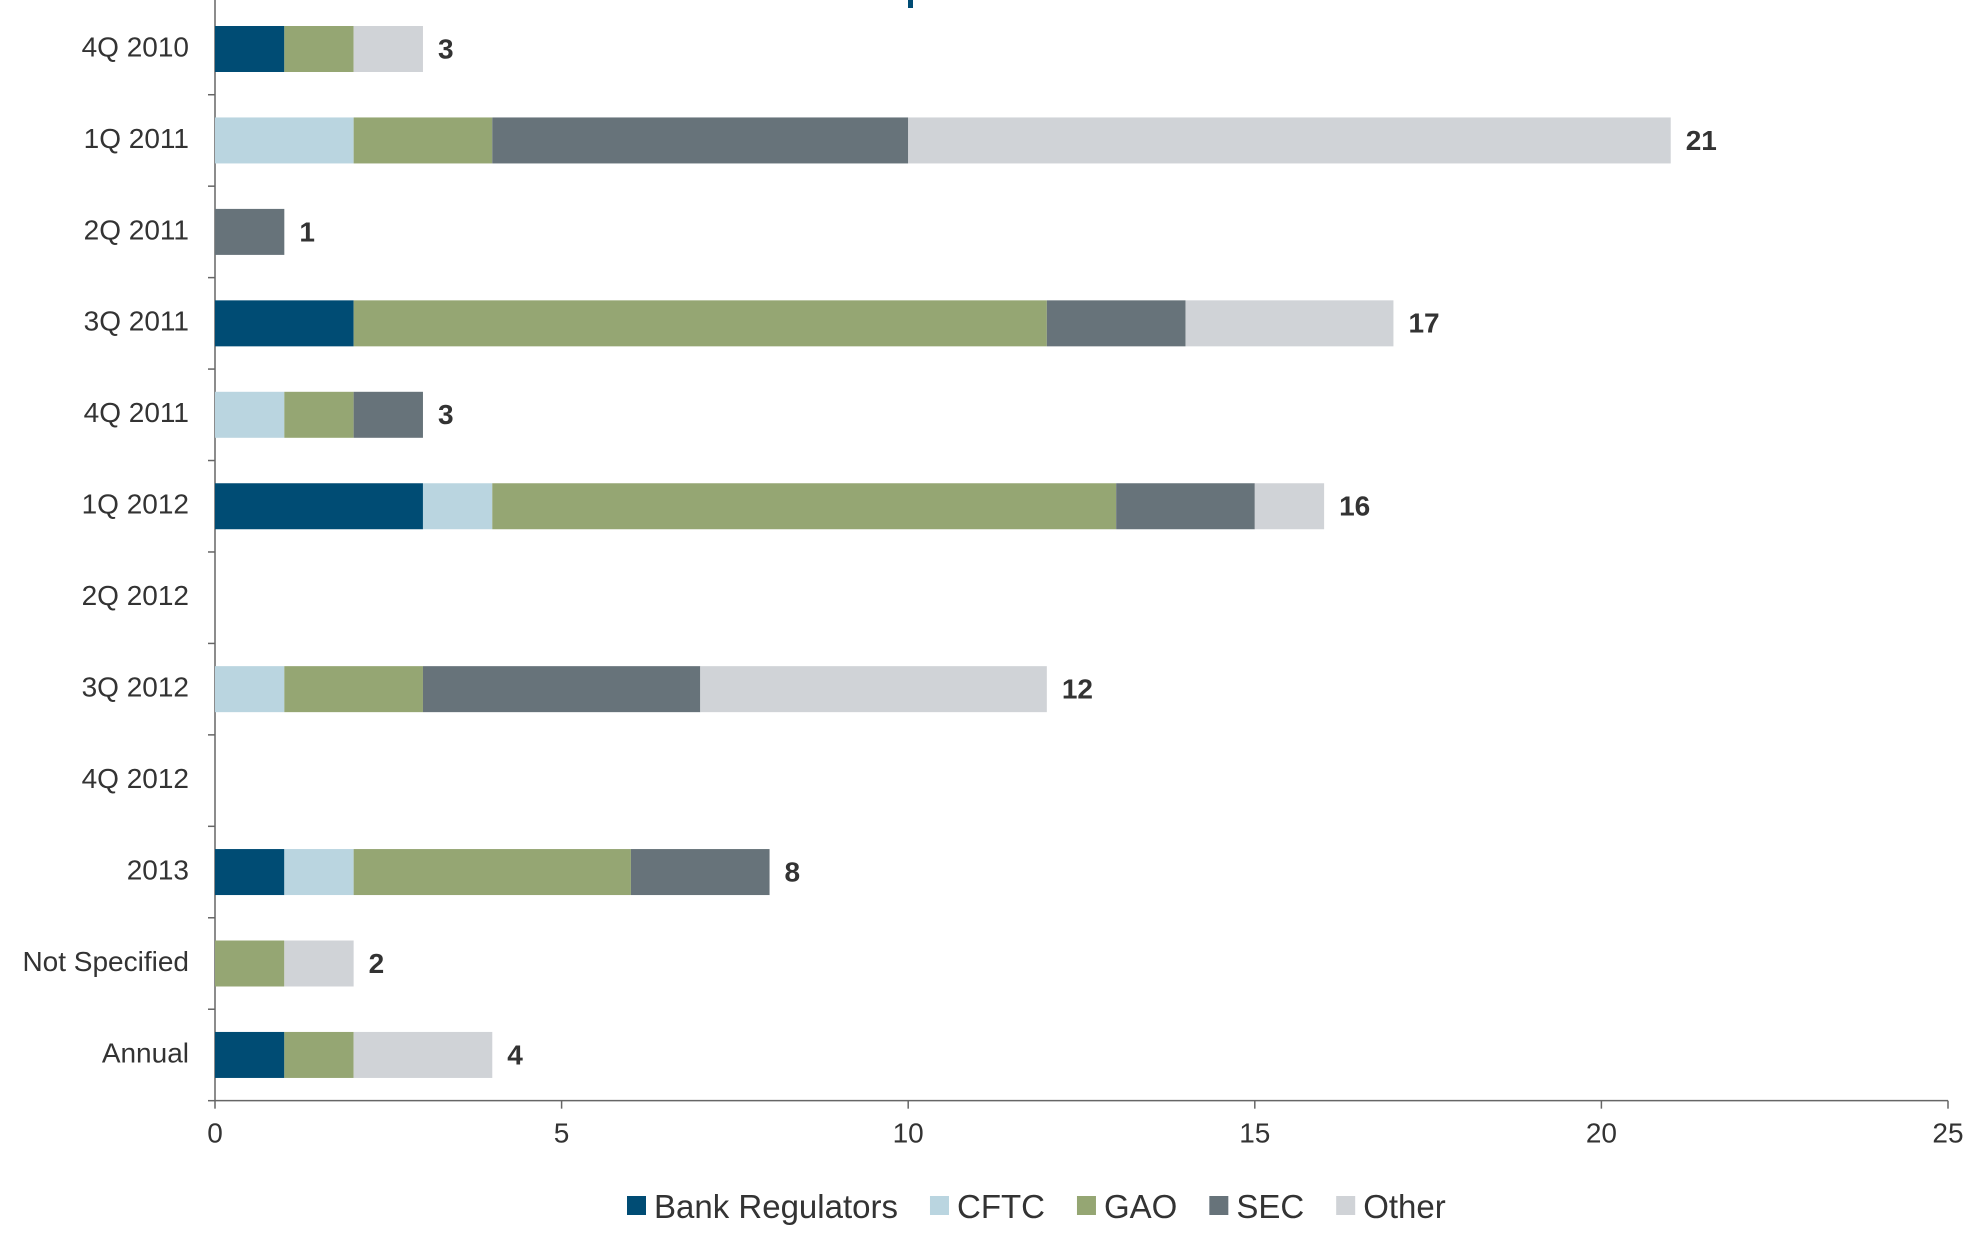  I want to click on category-label: 1Q 2011, so click(136, 138).